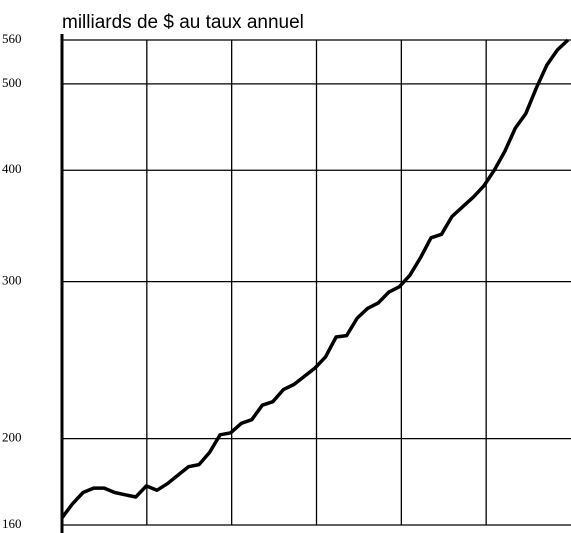 The width and height of the screenshot is (571, 533). What do you see at coordinates (183, 22) in the screenshot?
I see `chart-title: milliards de $ au taux annuel` at bounding box center [183, 22].